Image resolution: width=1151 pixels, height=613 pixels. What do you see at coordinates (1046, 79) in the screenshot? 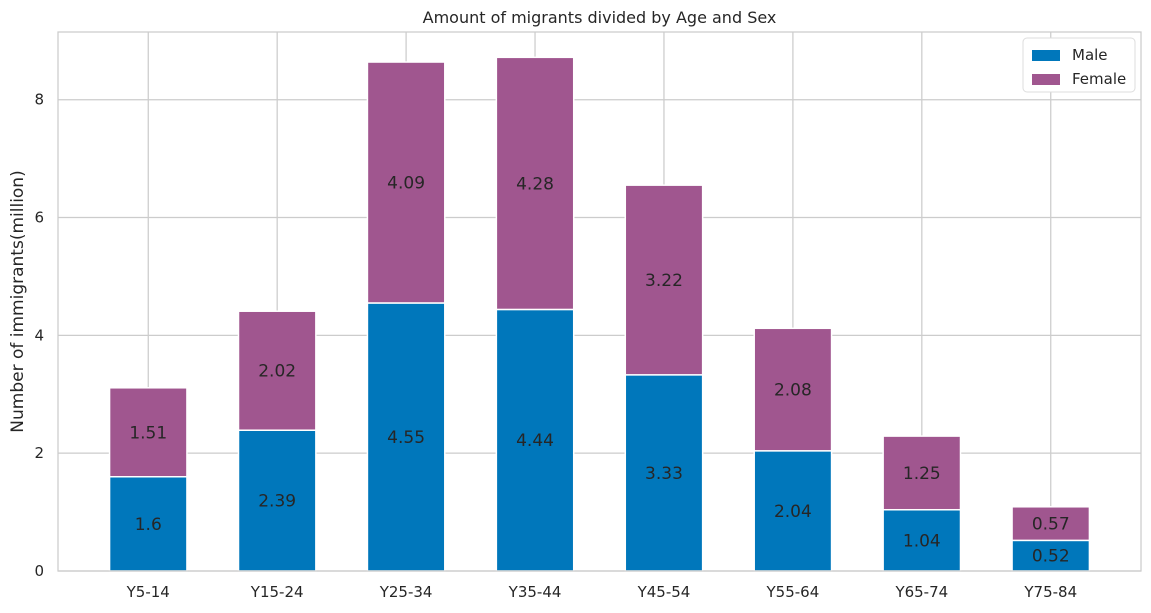
I see `legend-swatch-female` at bounding box center [1046, 79].